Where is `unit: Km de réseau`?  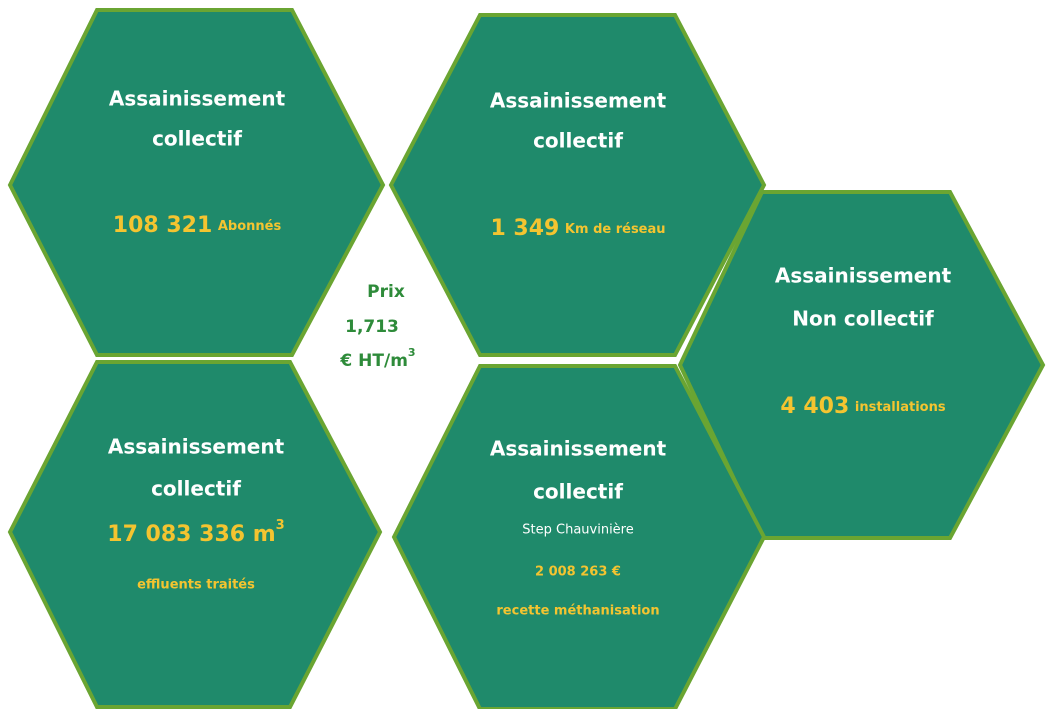
unit: Km de réseau is located at coordinates (615, 229).